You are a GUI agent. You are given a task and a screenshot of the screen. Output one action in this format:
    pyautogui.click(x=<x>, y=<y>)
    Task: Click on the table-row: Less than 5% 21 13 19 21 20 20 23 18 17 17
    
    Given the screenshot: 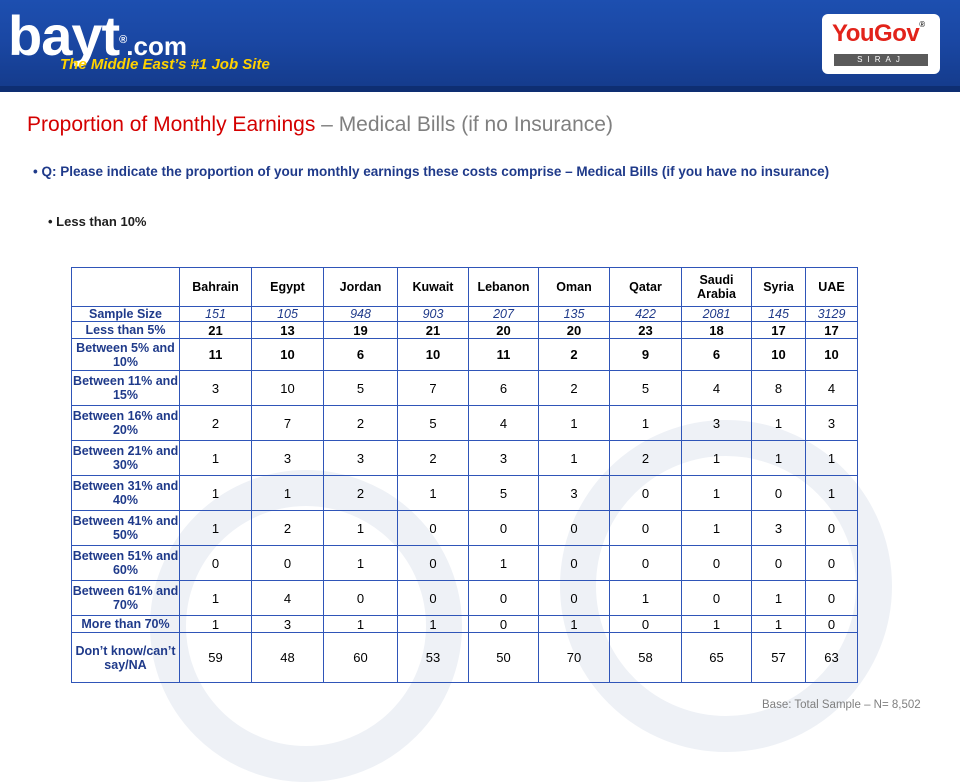 What is the action you would take?
    pyautogui.click(x=464, y=330)
    